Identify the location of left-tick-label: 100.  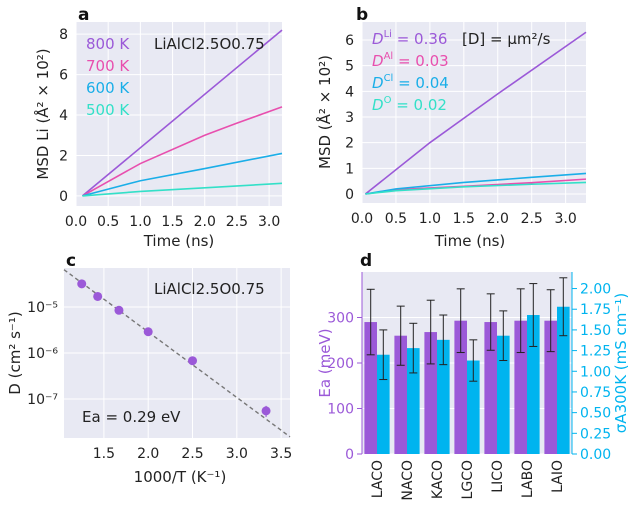
(340, 410).